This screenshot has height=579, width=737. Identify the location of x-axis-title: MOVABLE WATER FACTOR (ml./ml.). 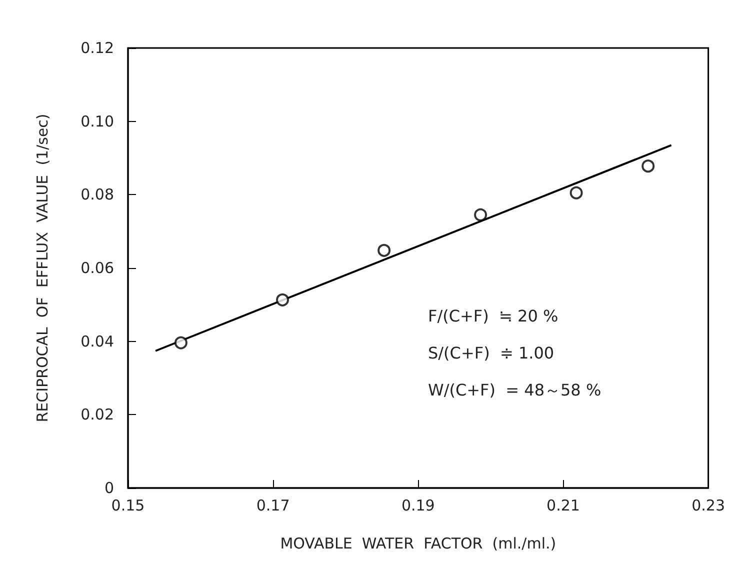
(418, 543).